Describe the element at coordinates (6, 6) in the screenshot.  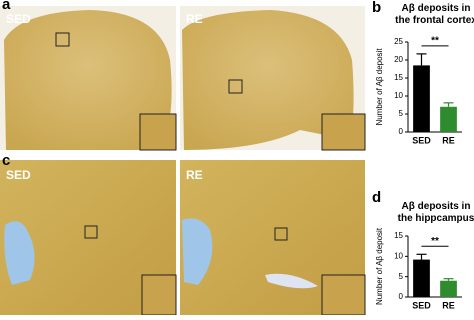
I see `panel-label: a` at that location.